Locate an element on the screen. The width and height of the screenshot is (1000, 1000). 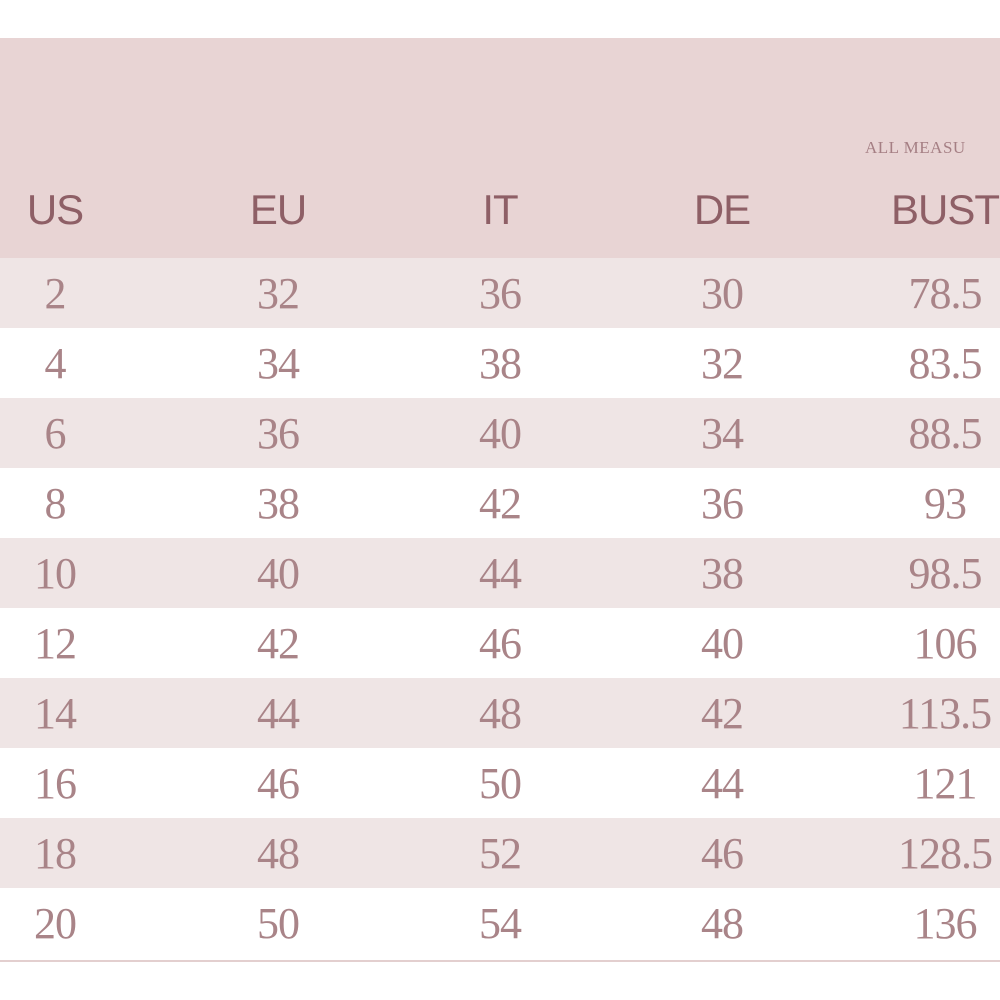
table-cell: 16 is located at coordinates (55, 783).